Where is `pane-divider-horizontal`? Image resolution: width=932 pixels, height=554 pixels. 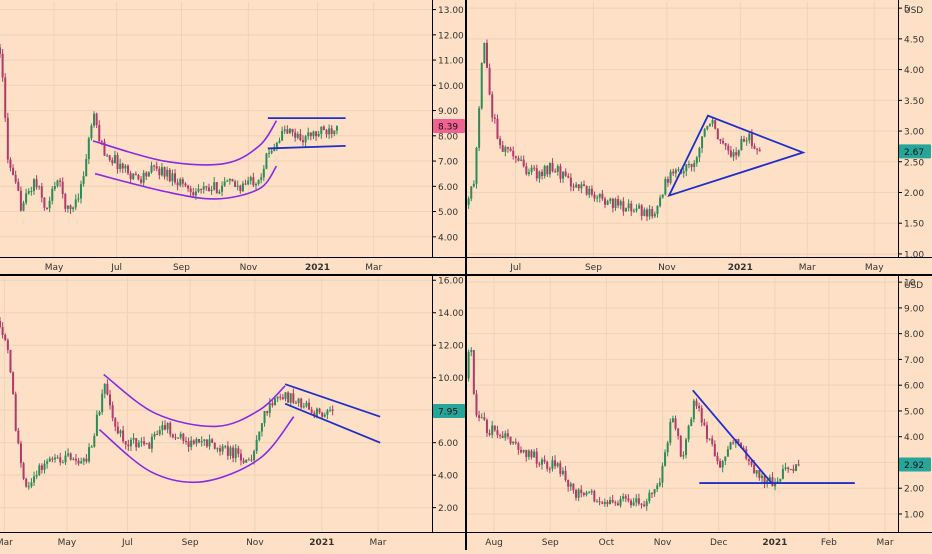 pane-divider-horizontal is located at coordinates (466, 275).